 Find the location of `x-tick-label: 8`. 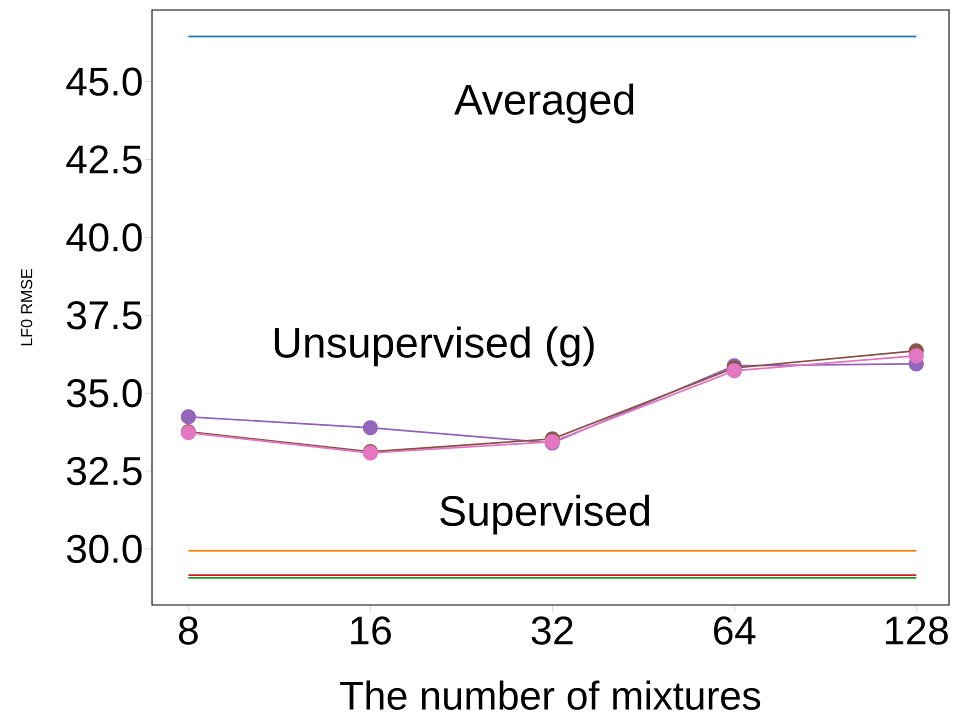

x-tick-label: 8 is located at coordinates (188, 630).